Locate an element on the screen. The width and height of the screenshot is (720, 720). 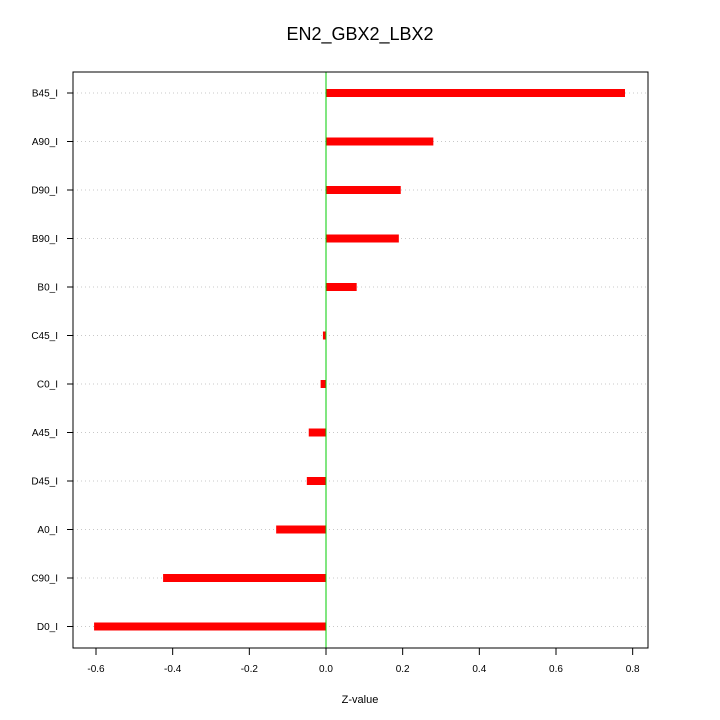
y-tick-label: A0_I is located at coordinates (47, 530).